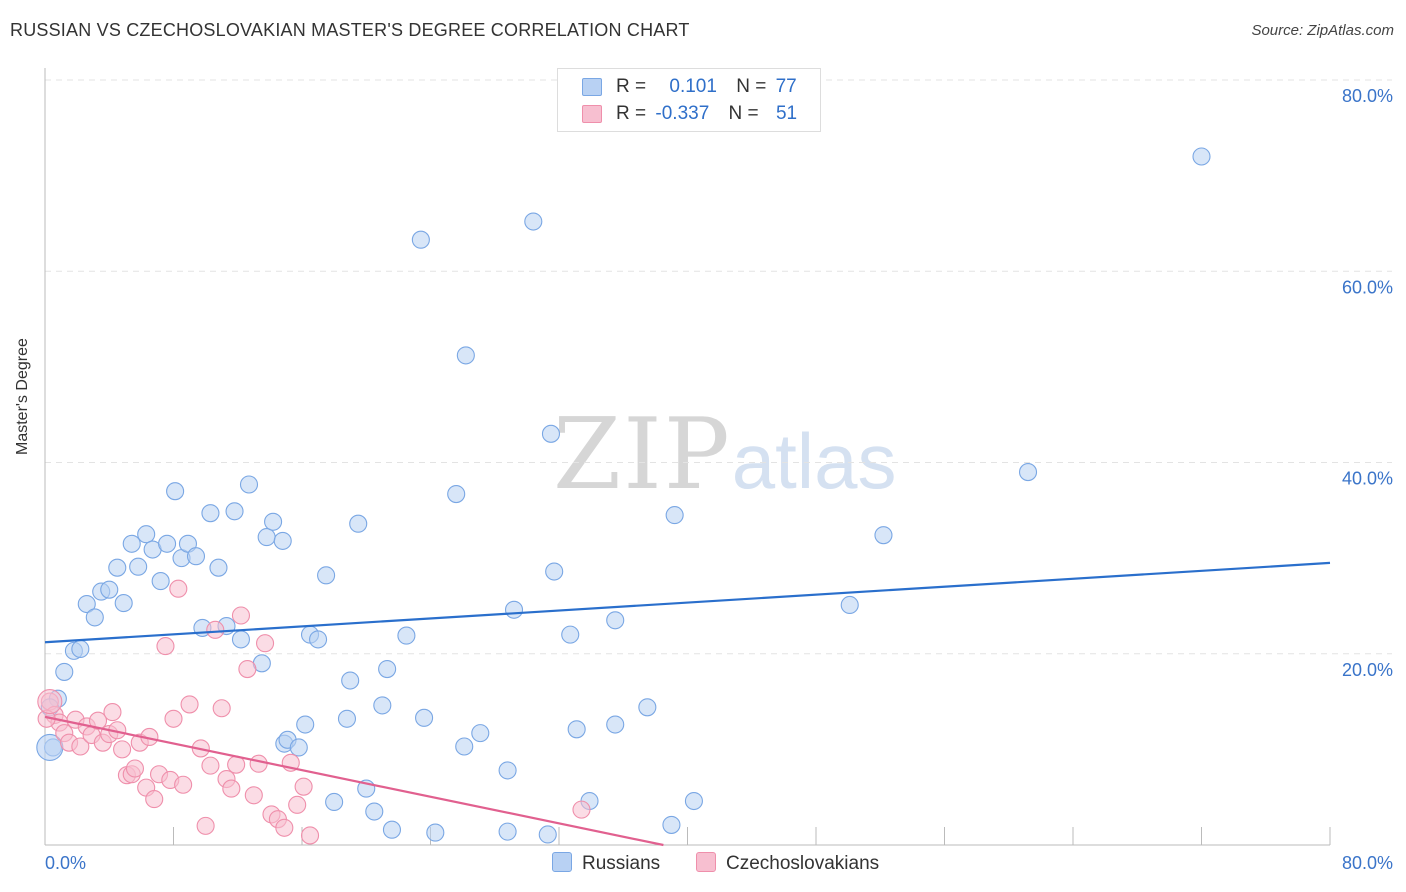  I want to click on y-tick-label: 80.0%, so click(1367, 96).